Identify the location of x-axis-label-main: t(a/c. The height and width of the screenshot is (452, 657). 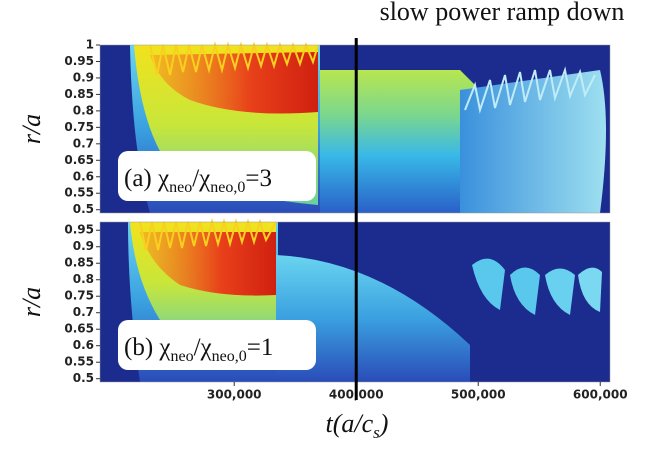
(350, 423).